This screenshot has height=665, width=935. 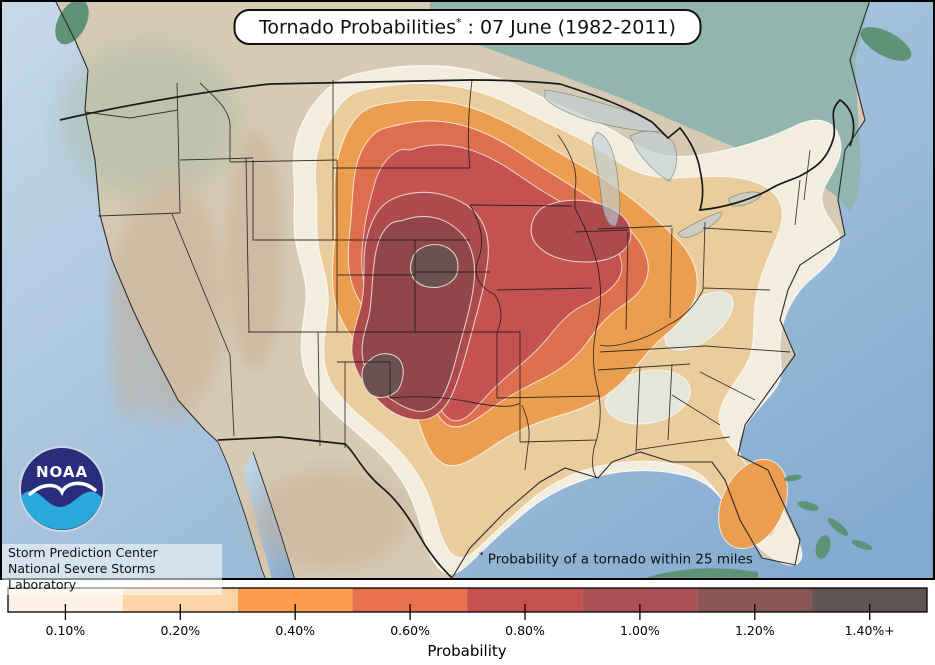 I want to click on legend-bar-frame, so click(x=467, y=600).